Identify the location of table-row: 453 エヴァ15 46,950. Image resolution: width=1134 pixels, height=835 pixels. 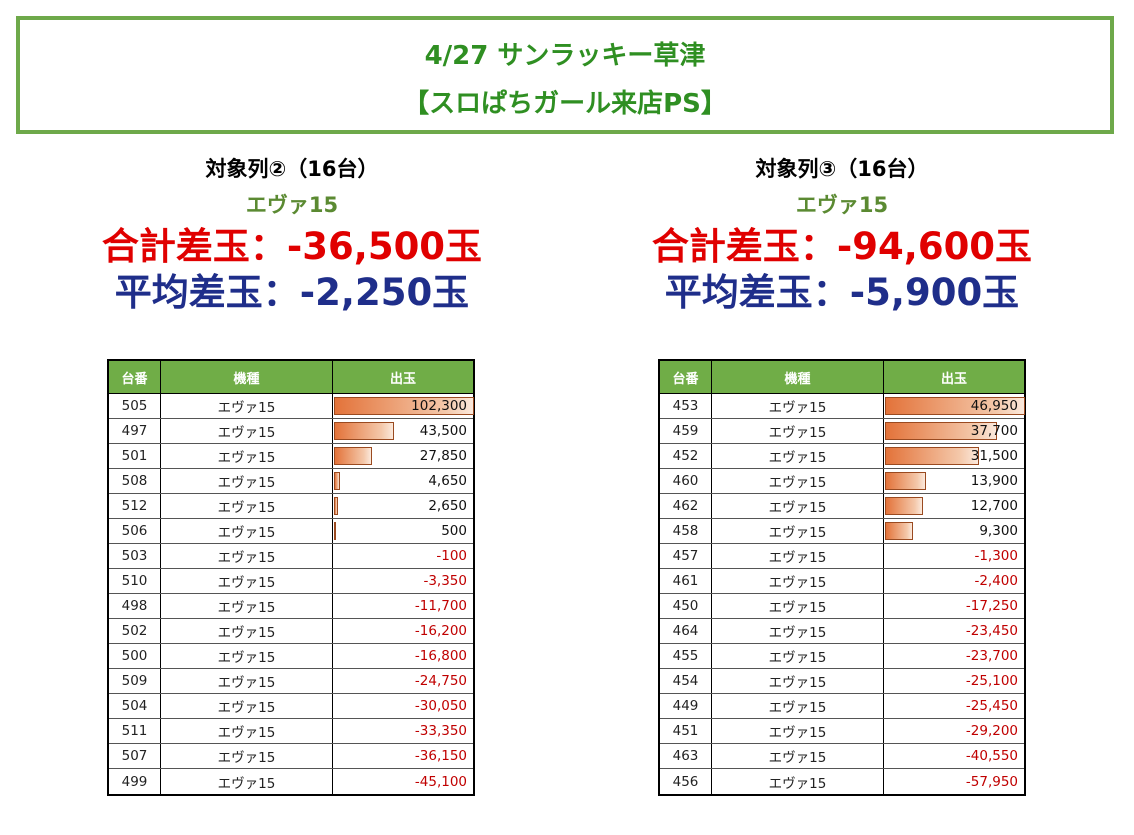
(842, 406).